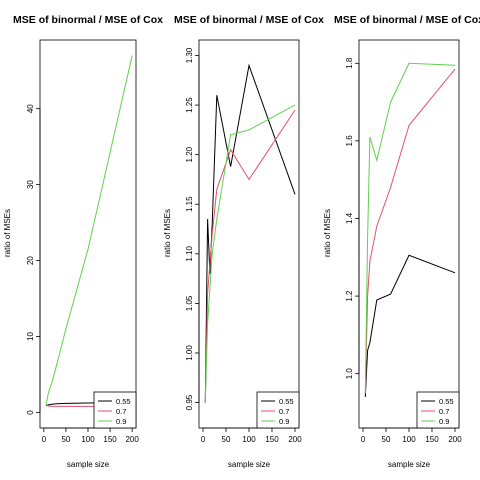  I want to click on y-tick-label: 1.00, so click(189, 353).